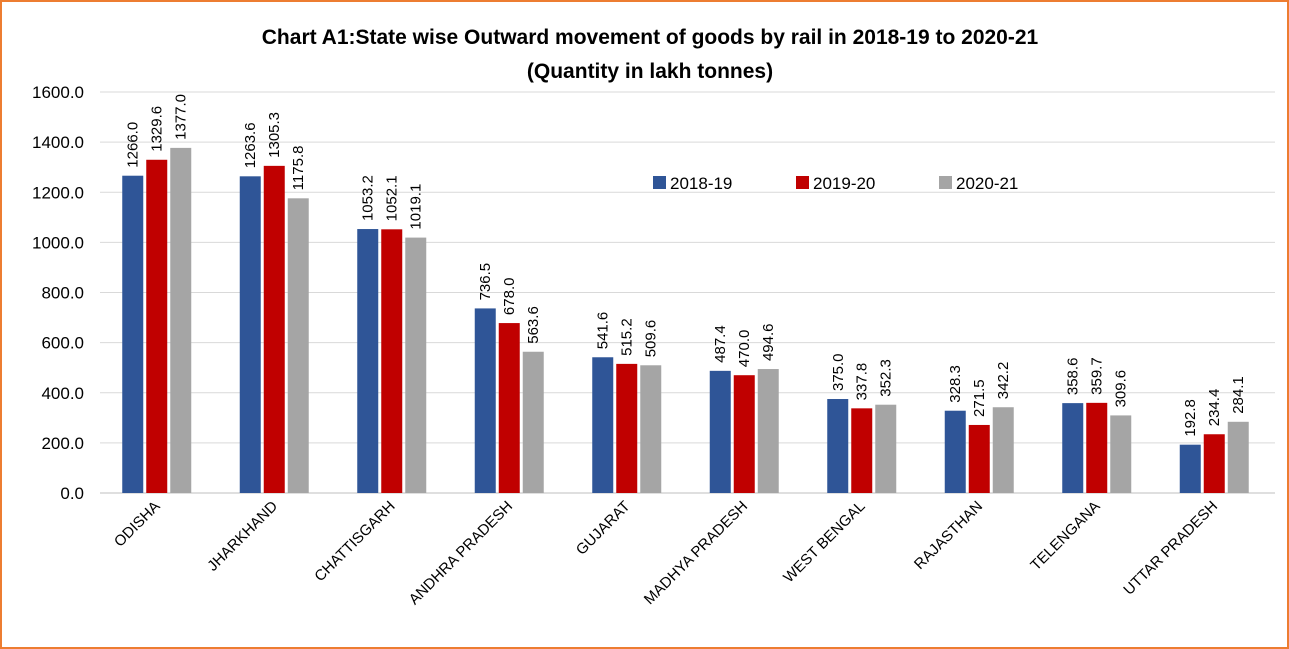  What do you see at coordinates (744, 349) in the screenshot?
I see `data-label: 470.0` at bounding box center [744, 349].